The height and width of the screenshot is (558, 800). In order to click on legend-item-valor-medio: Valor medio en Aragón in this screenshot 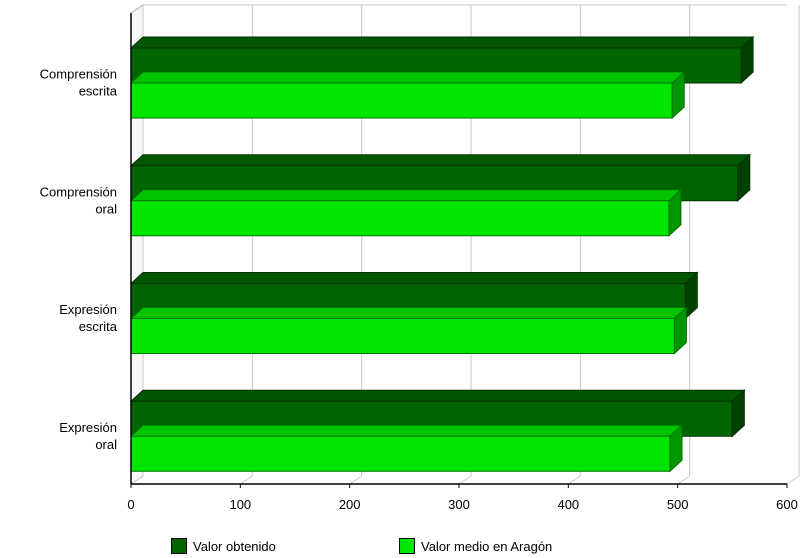, I will do `click(513, 546)`.